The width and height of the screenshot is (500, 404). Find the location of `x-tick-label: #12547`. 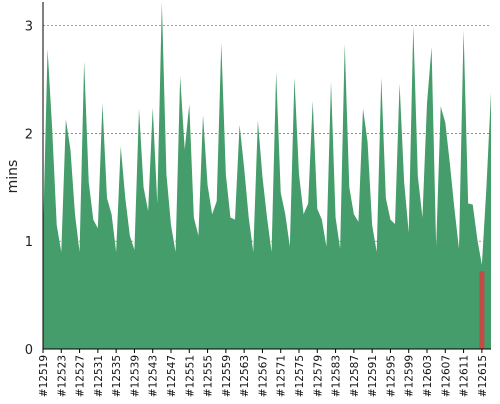

x-tick-label: #12547 is located at coordinates (172, 376).